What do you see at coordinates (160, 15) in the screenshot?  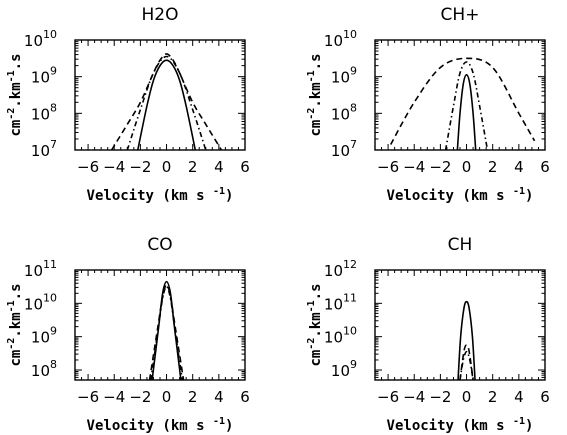 I see `panel-title: H2O` at bounding box center [160, 15].